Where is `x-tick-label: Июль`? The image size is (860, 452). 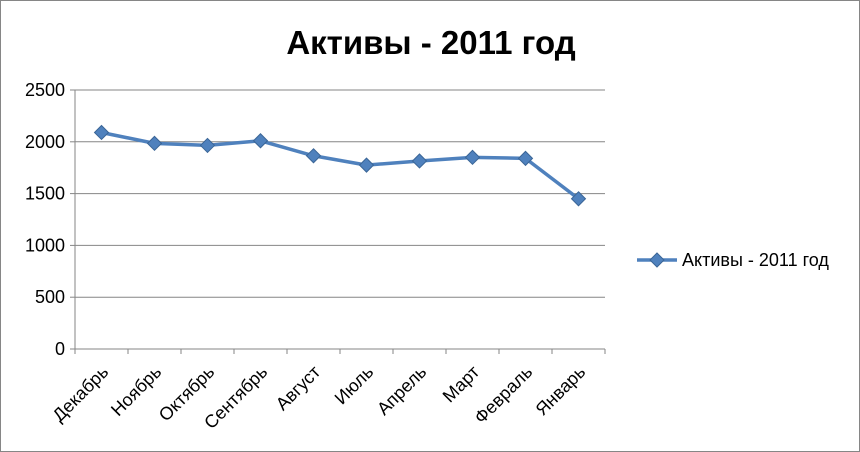
x-tick-label: Июль is located at coordinates (354, 385).